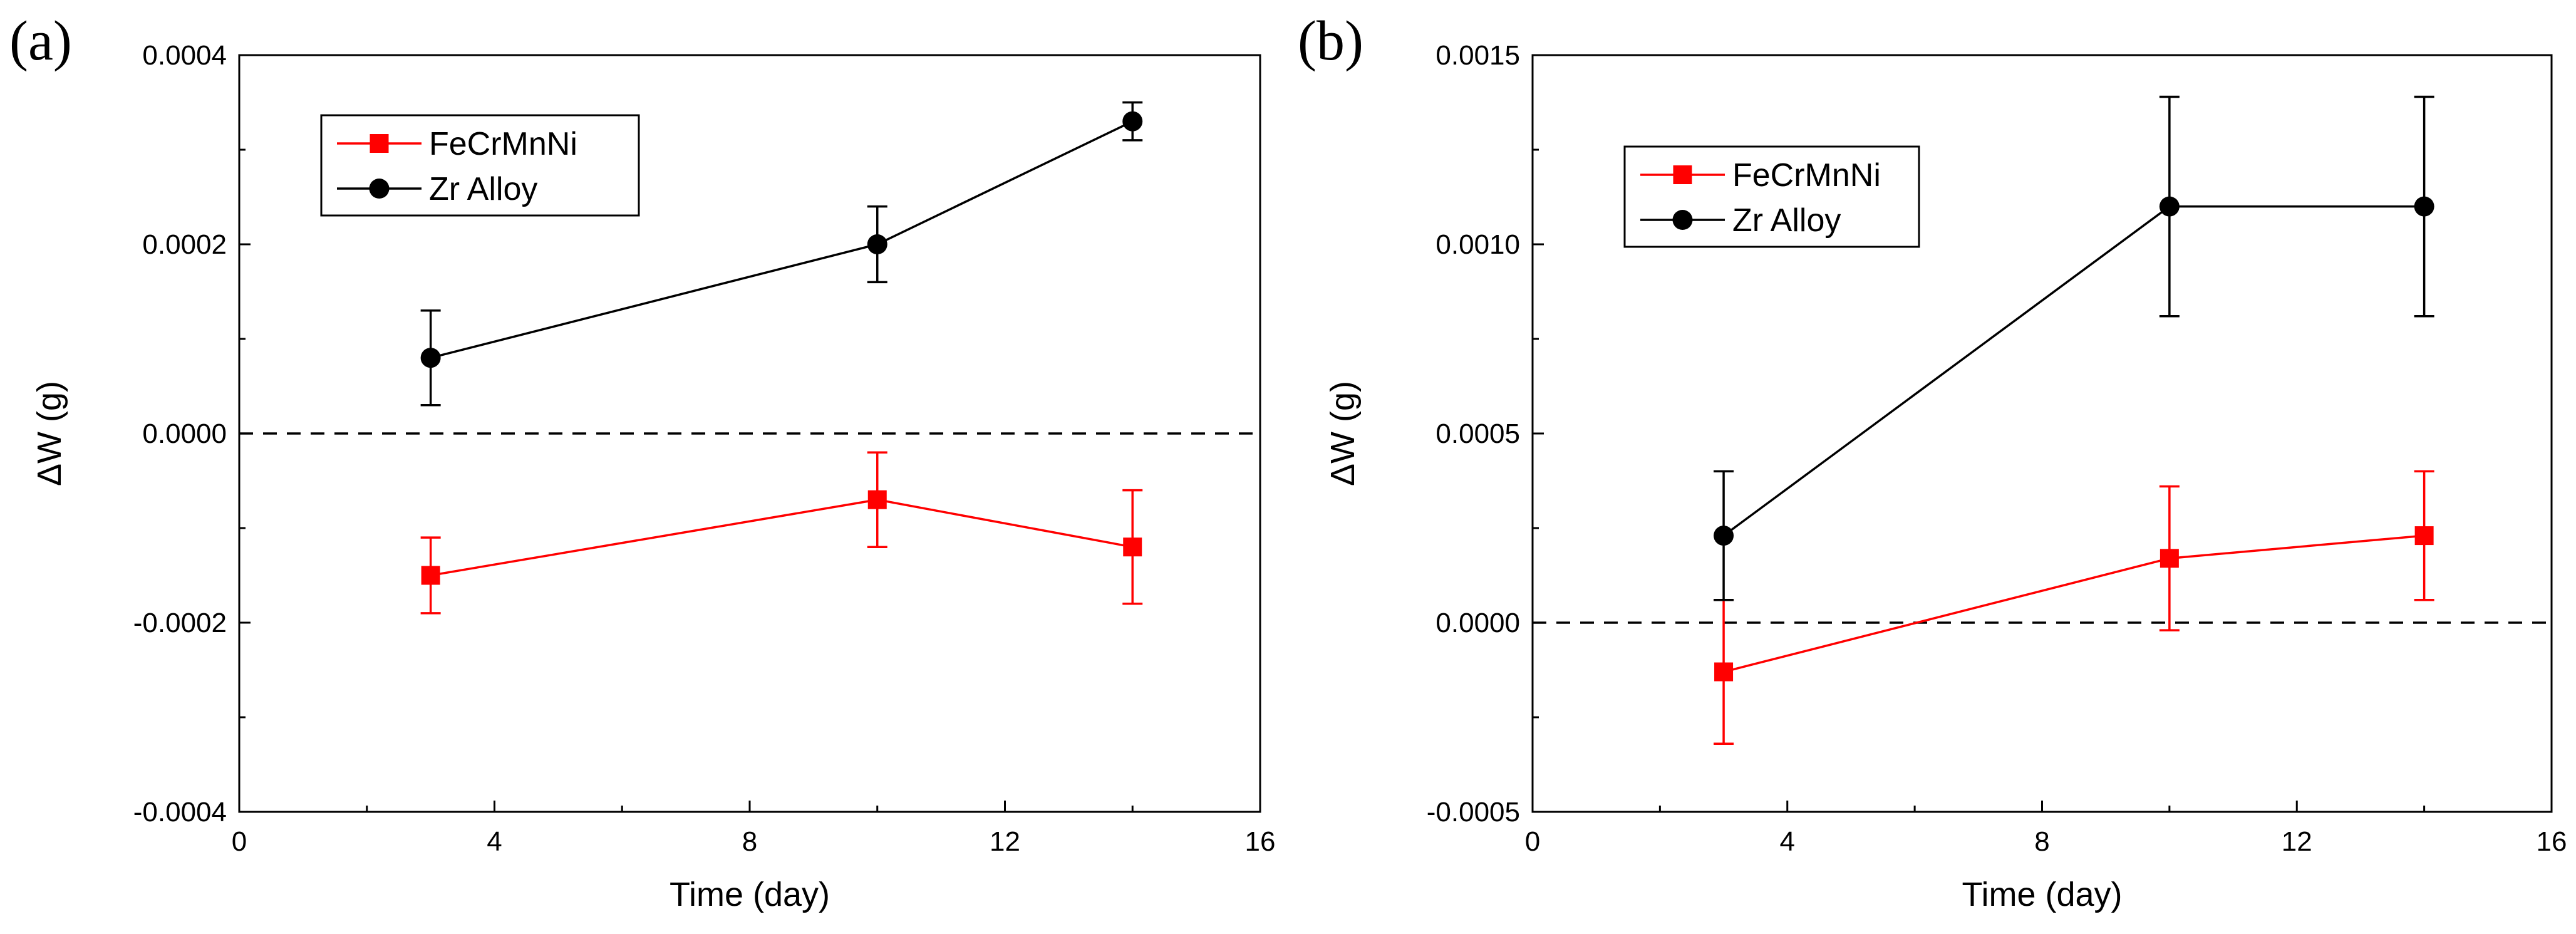  I want to click on y-tick-label: 0.0005, so click(1477, 434).